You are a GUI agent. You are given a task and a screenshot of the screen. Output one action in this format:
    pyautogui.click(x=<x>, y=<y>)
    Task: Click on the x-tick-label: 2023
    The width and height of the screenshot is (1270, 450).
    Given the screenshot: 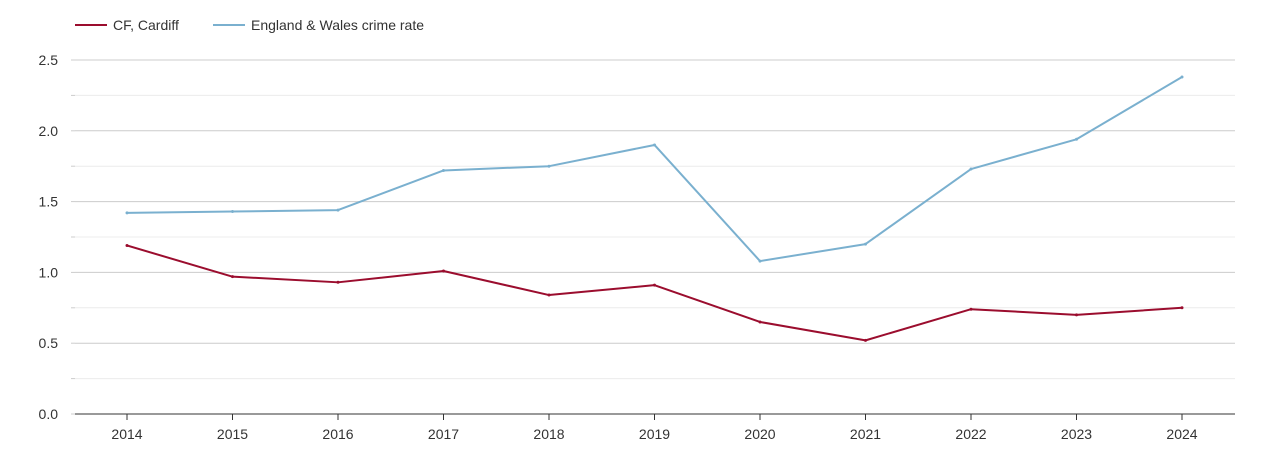 What is the action you would take?
    pyautogui.click(x=1076, y=434)
    